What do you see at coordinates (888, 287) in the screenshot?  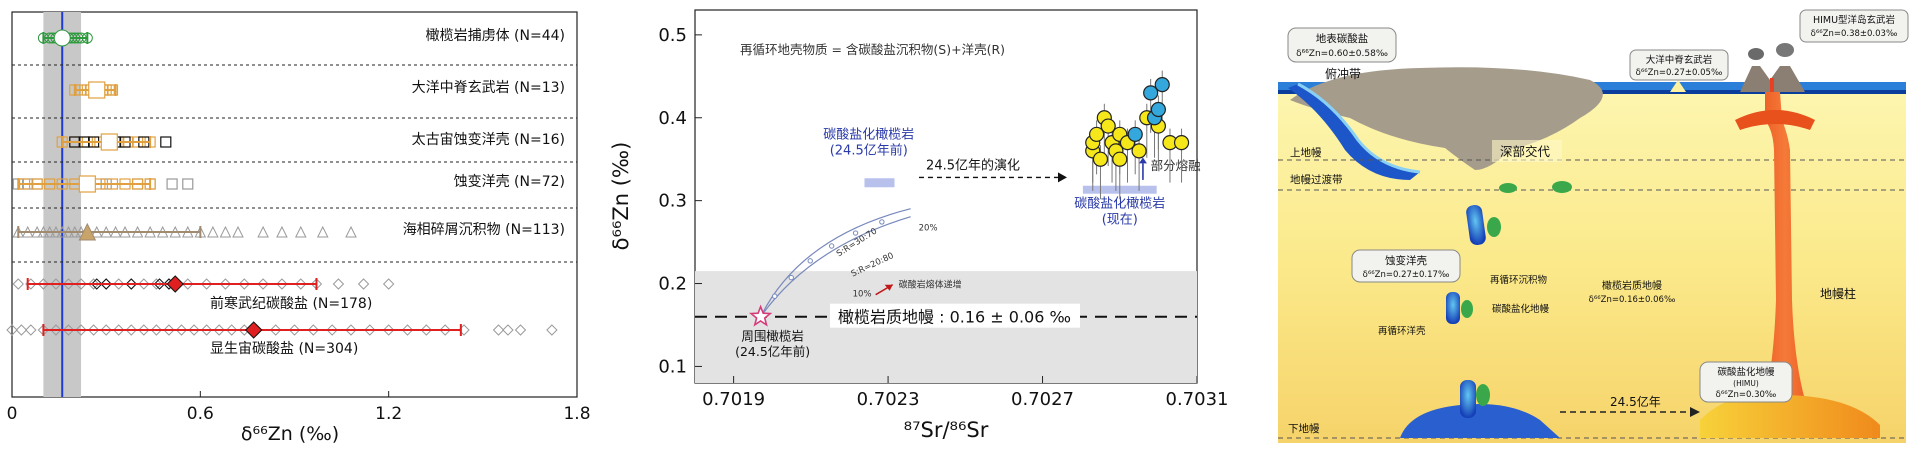 I see `melt-arrow-head` at bounding box center [888, 287].